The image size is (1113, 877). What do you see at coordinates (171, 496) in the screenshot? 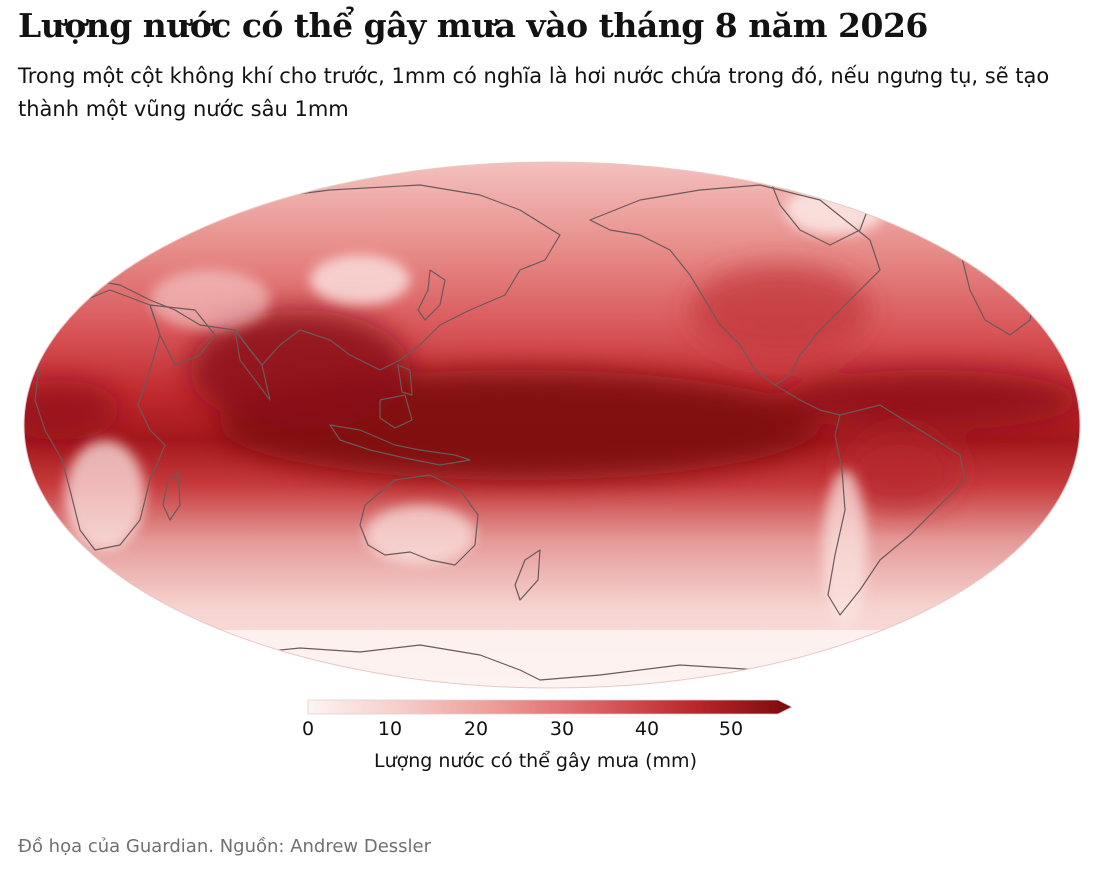
I see `madagascar-coastline` at bounding box center [171, 496].